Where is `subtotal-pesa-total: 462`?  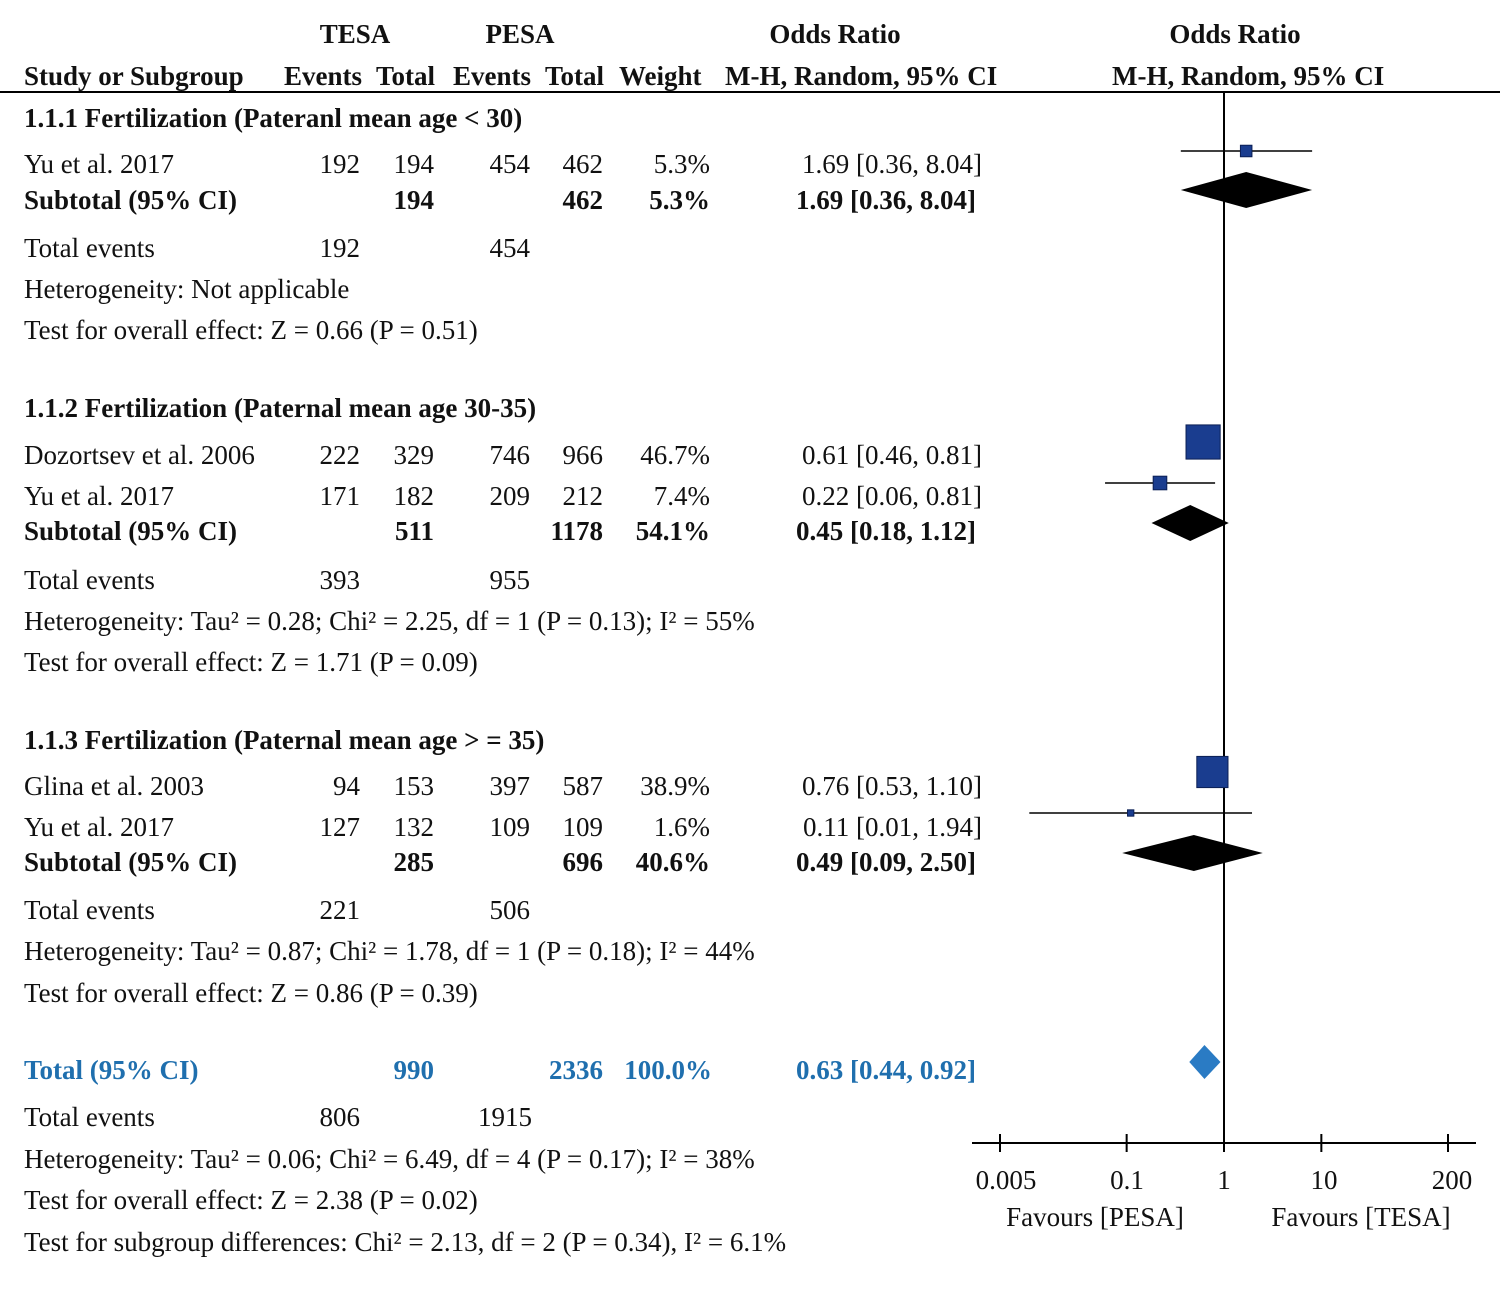
subtotal-pesa-total: 462 is located at coordinates (583, 200).